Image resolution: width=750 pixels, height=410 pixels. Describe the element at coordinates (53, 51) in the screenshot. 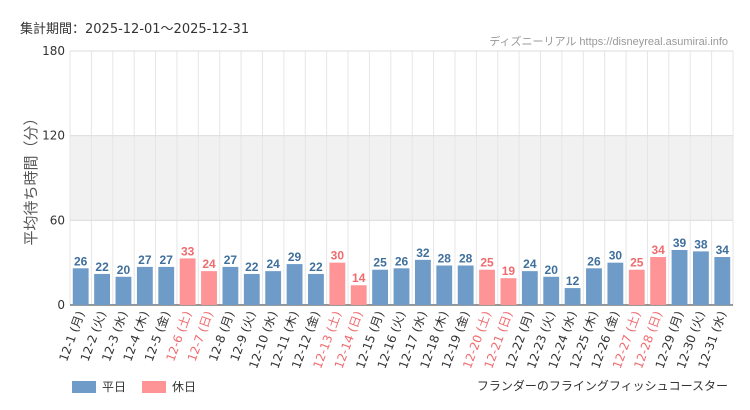

I see `y-tick-label: 180` at that location.